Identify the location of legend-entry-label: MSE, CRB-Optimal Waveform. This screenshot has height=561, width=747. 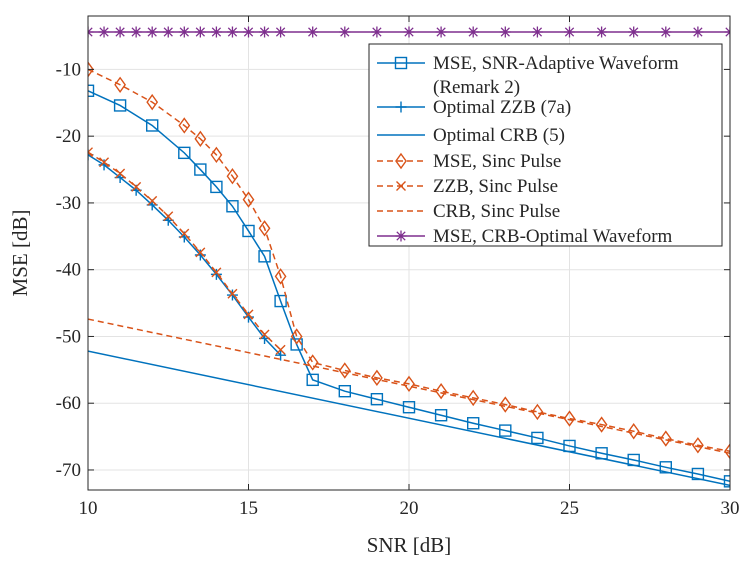
(553, 236).